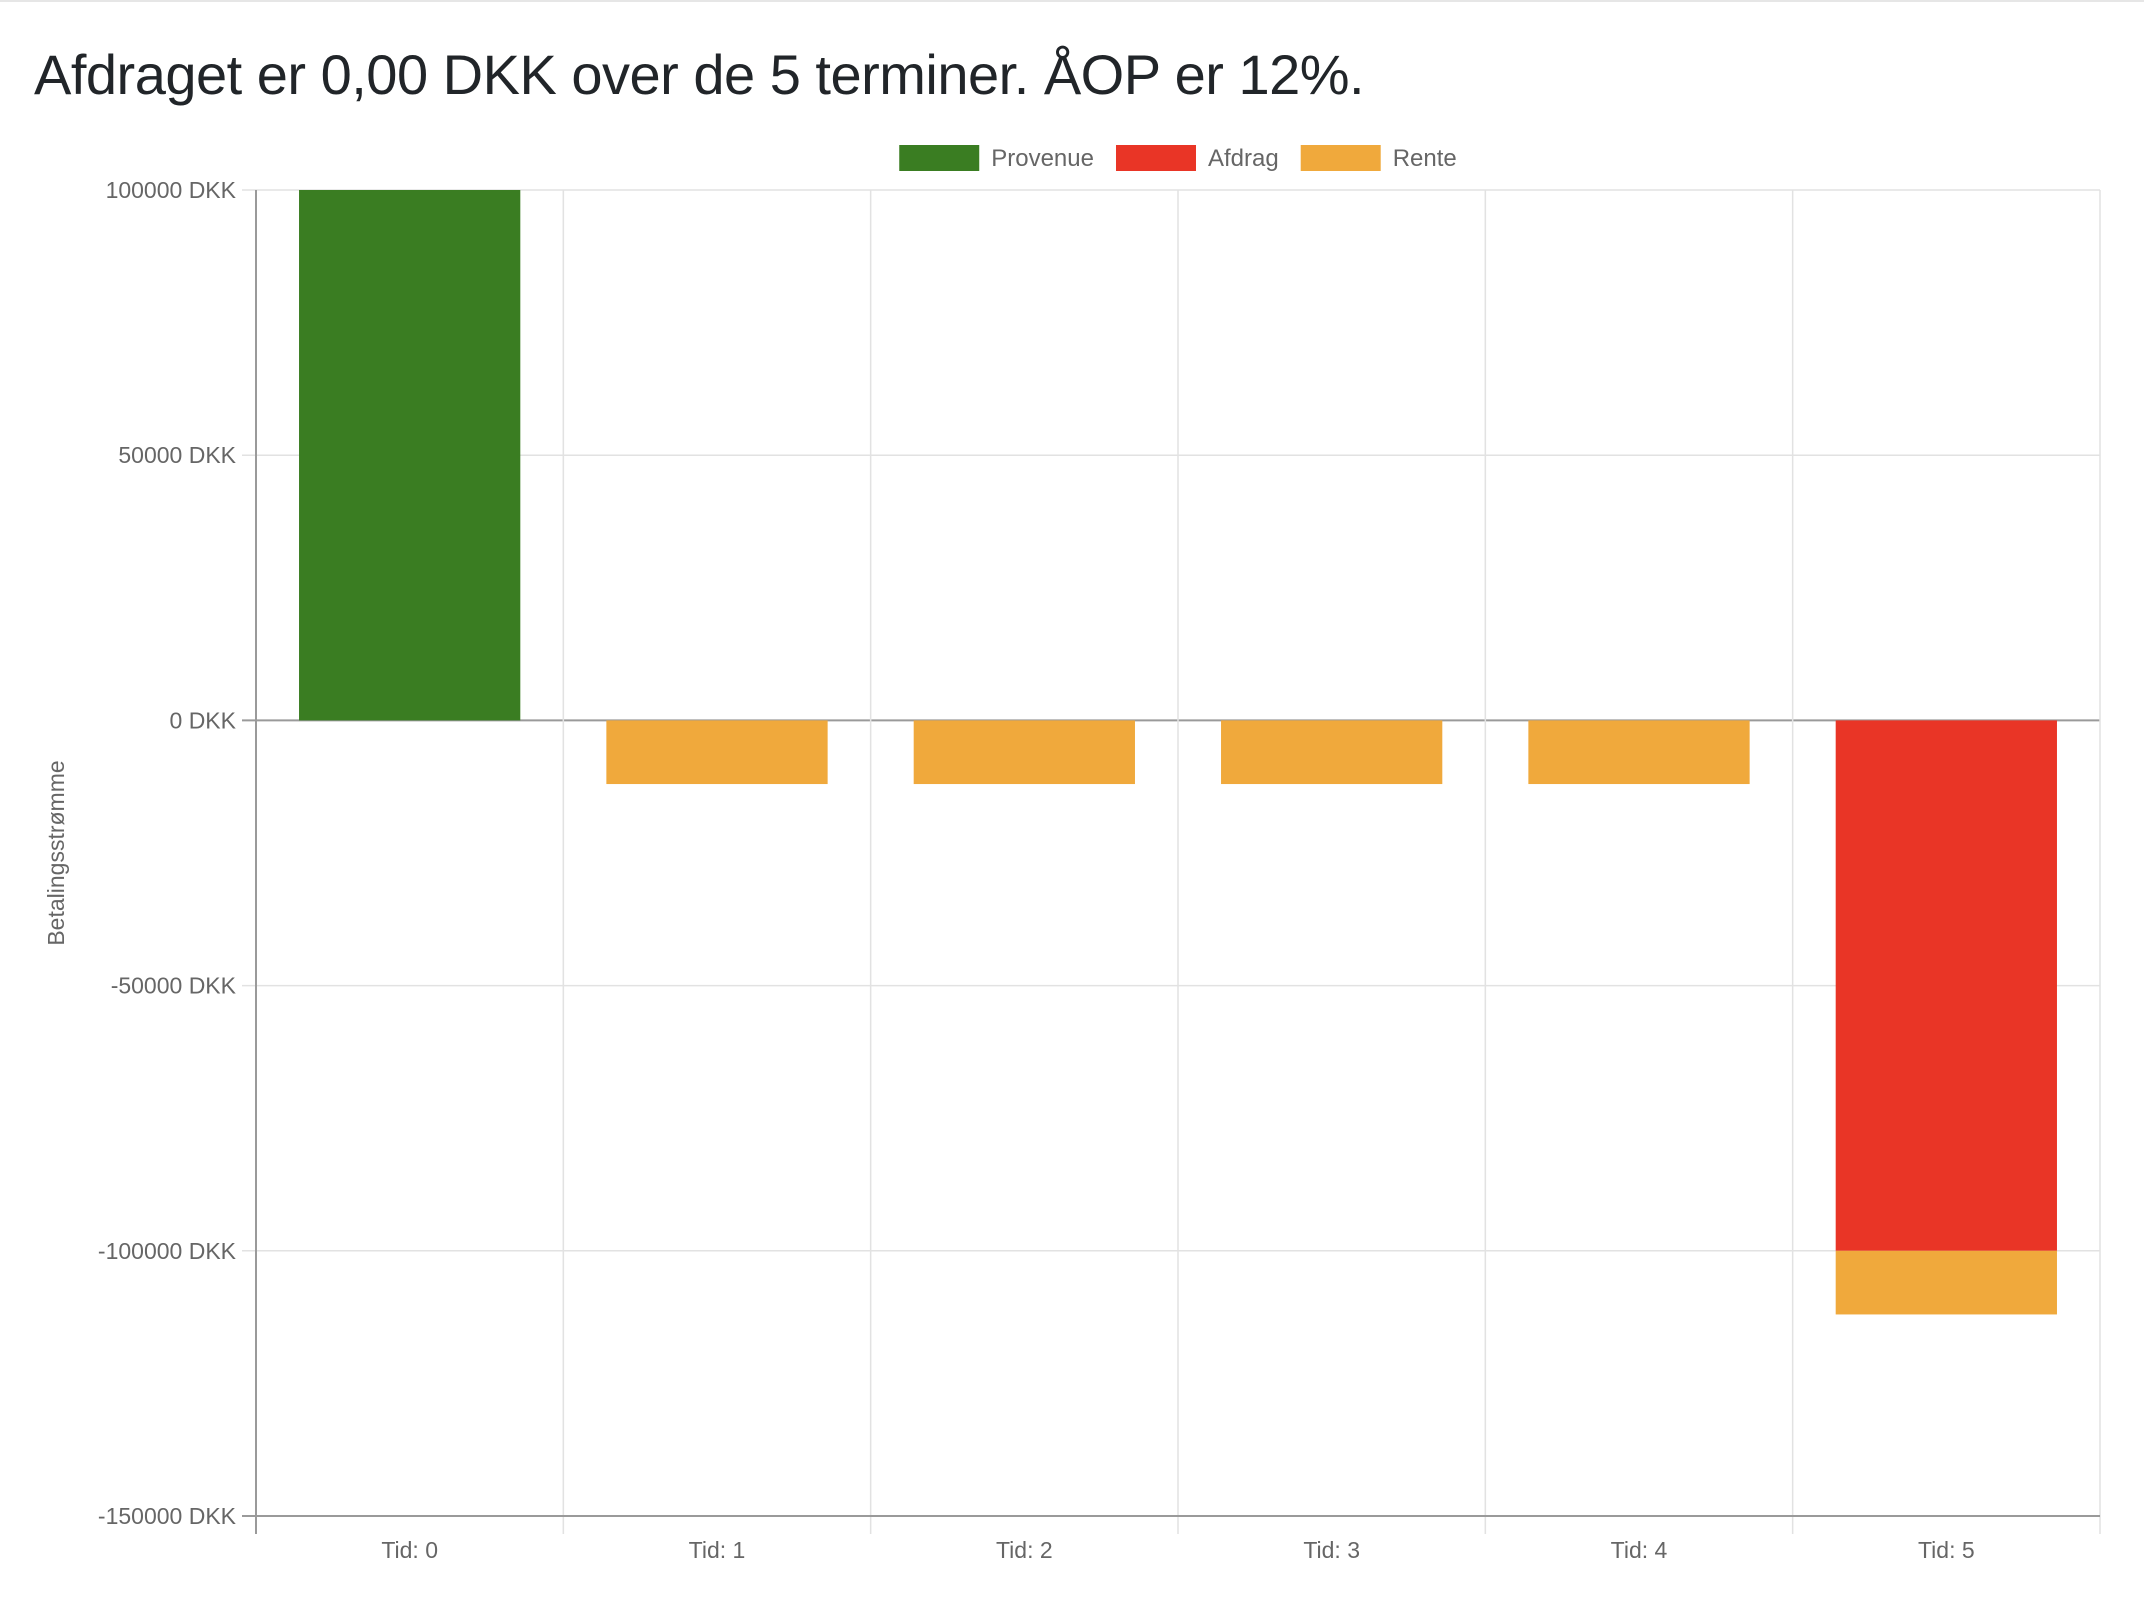 The image size is (2144, 1610). What do you see at coordinates (1024, 1550) in the screenshot?
I see `x-tick-label: Tid: 2` at bounding box center [1024, 1550].